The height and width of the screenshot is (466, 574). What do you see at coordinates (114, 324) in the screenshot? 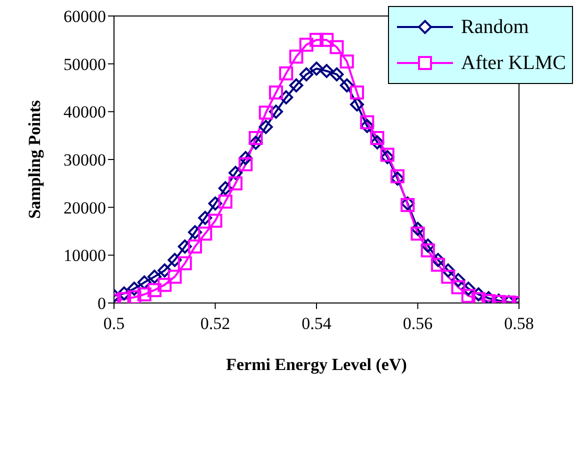
I see `x-tick-label: 0.5` at bounding box center [114, 324].